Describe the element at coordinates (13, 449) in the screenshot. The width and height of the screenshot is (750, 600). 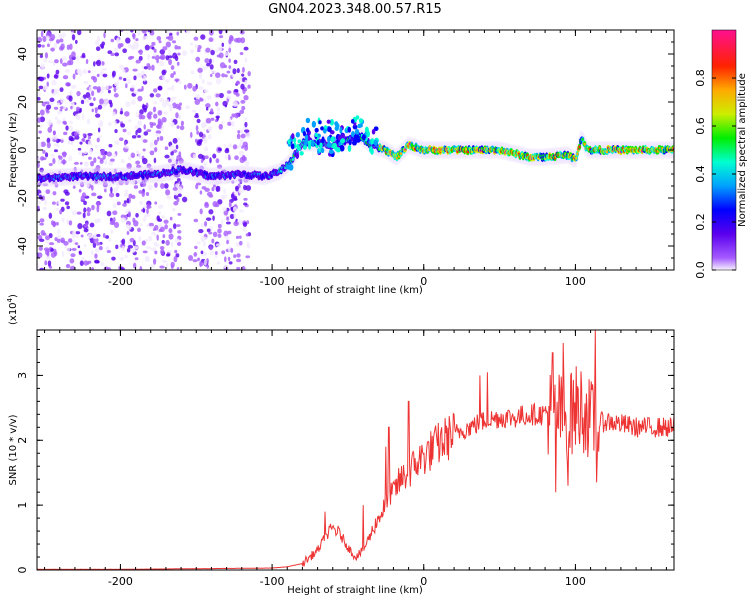
I see `snr-y-label: SNR (10 * v/v)` at that location.